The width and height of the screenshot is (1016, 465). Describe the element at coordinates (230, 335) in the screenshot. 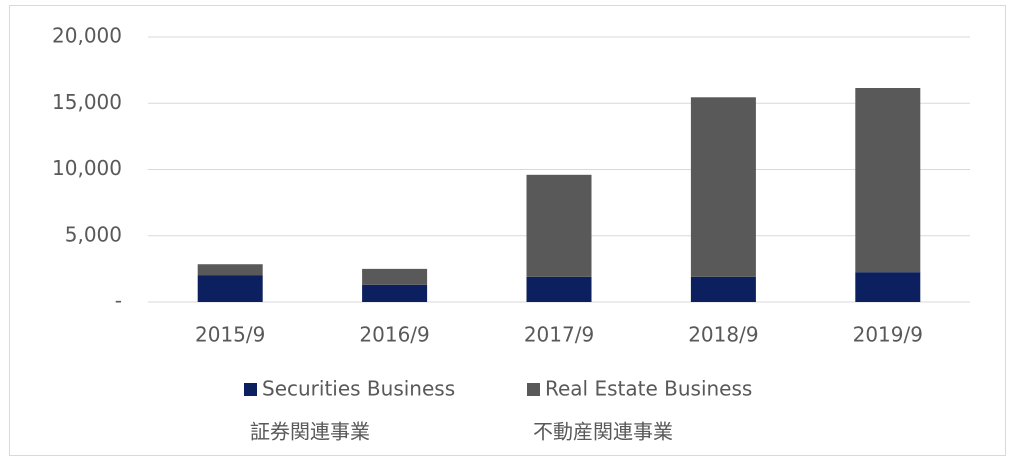

I see `x-tick-label: 2015/9` at that location.